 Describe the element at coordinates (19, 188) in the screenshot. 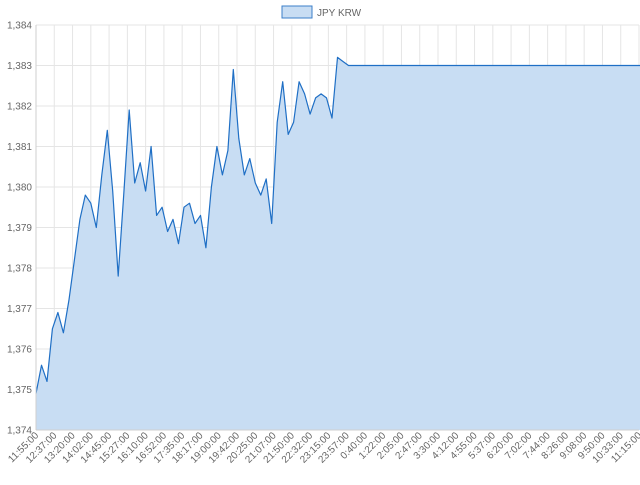

I see `y-tick-label: 1,380` at that location.